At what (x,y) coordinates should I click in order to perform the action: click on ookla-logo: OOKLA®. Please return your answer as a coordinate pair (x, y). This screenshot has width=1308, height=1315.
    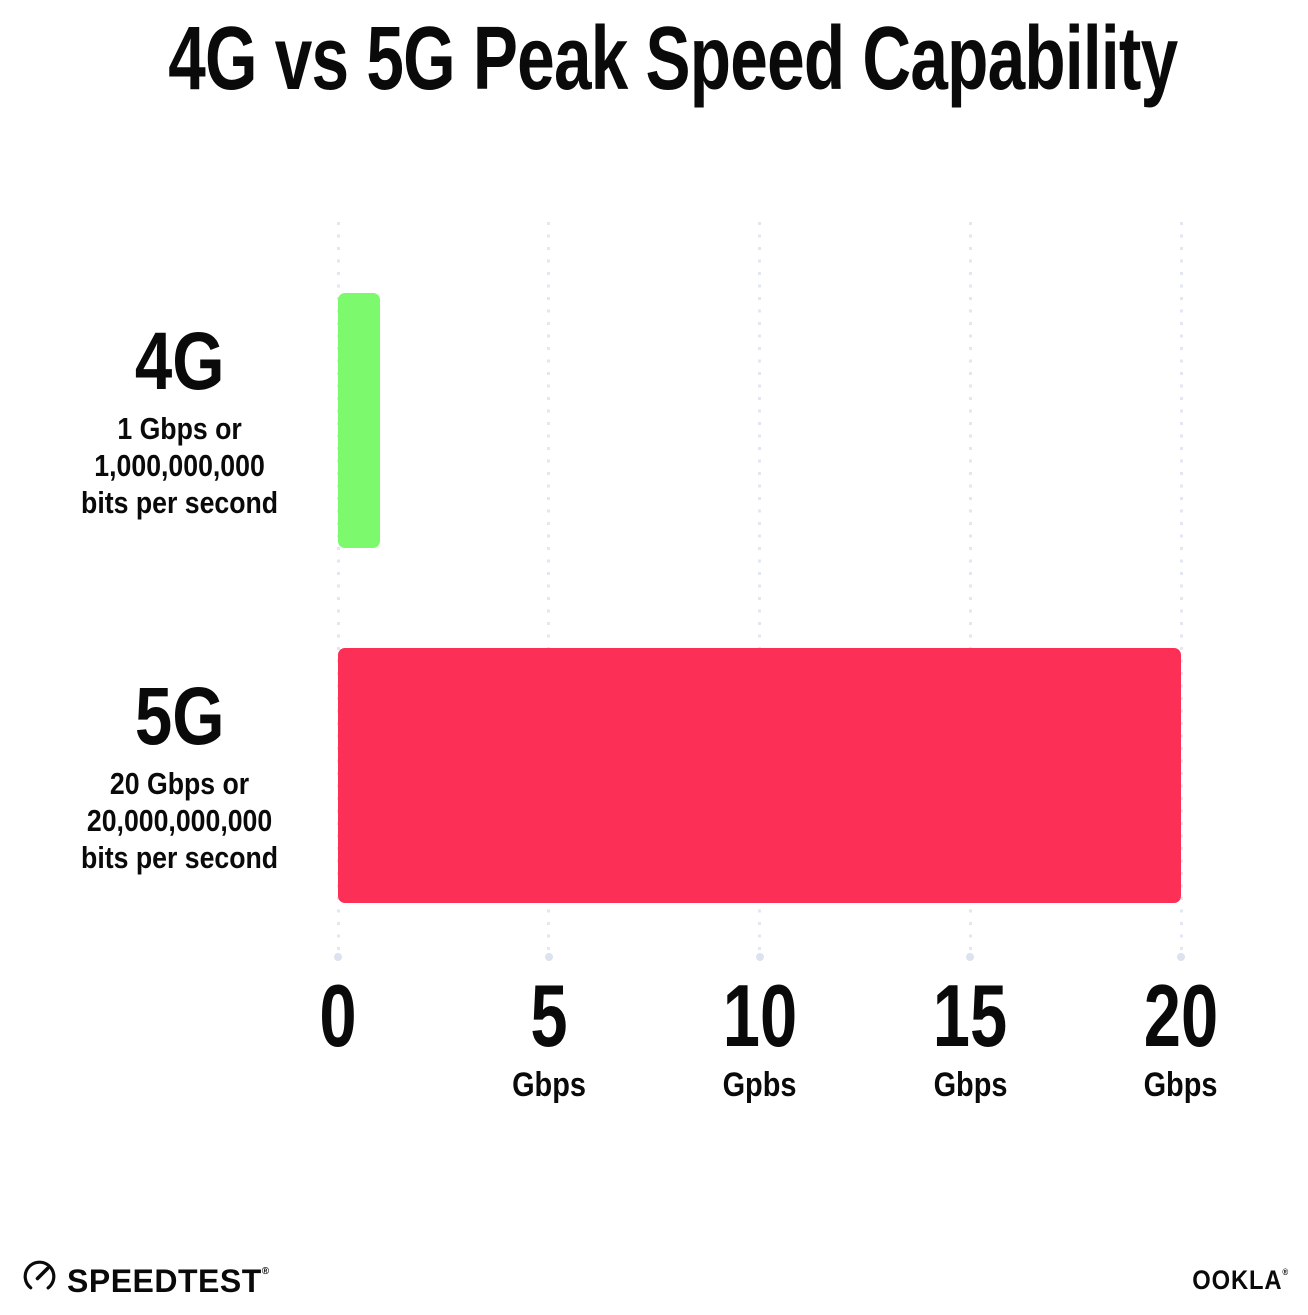
    Looking at the image, I should click on (1234, 1276).